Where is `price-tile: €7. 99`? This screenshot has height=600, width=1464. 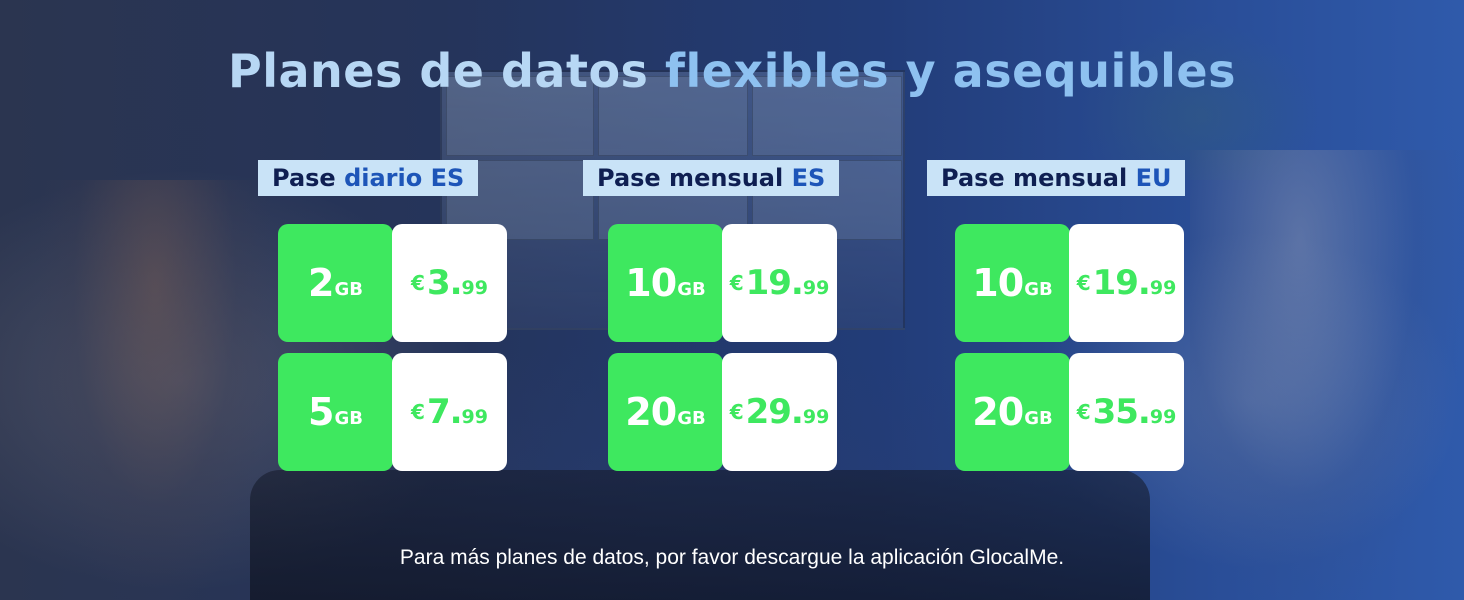
price-tile: €7. 99 is located at coordinates (449, 412).